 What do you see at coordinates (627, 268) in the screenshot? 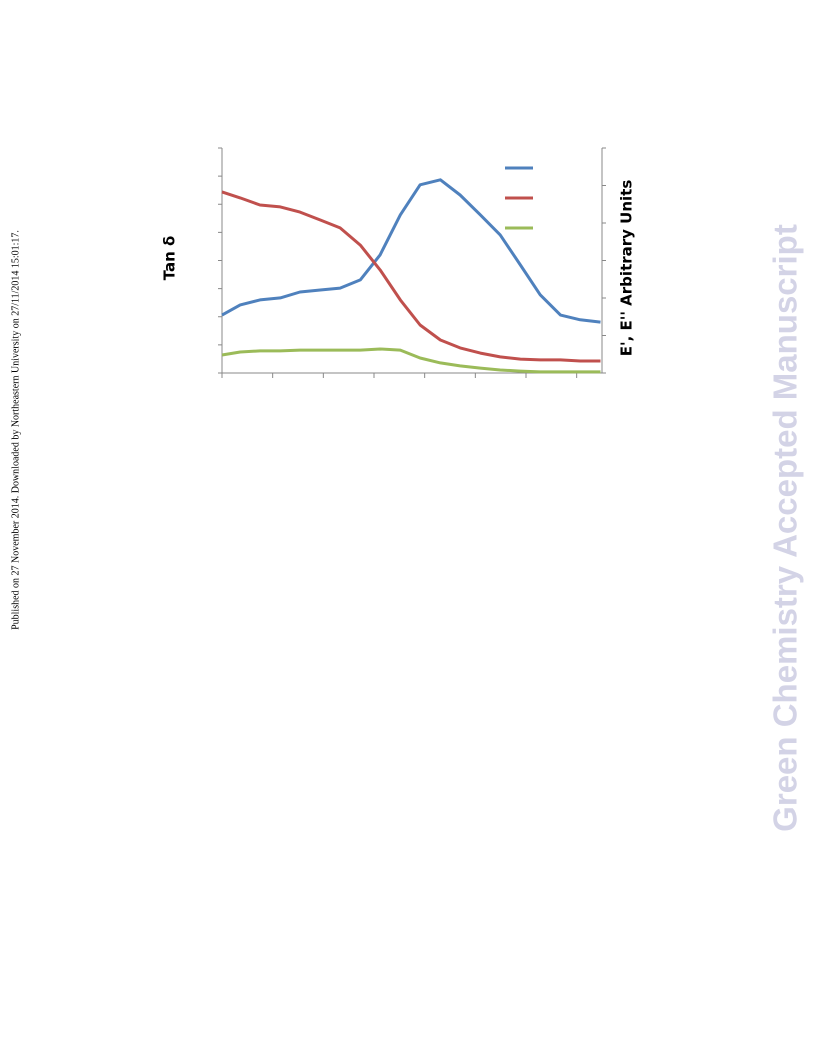
I see `y2-axis-title: E', E'' Arbitrary Units` at bounding box center [627, 268].